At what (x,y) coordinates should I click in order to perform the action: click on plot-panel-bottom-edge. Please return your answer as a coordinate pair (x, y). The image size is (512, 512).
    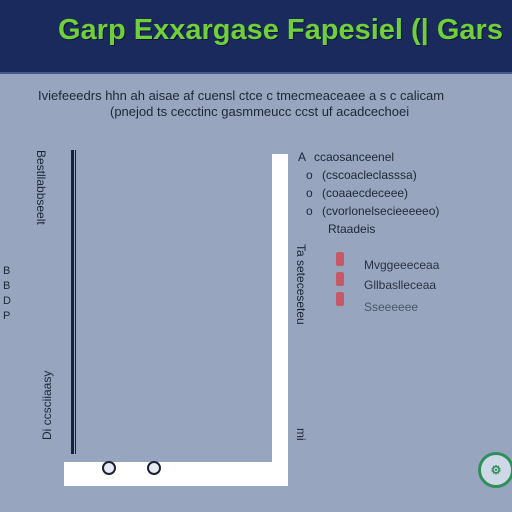
    Looking at the image, I should click on (176, 474).